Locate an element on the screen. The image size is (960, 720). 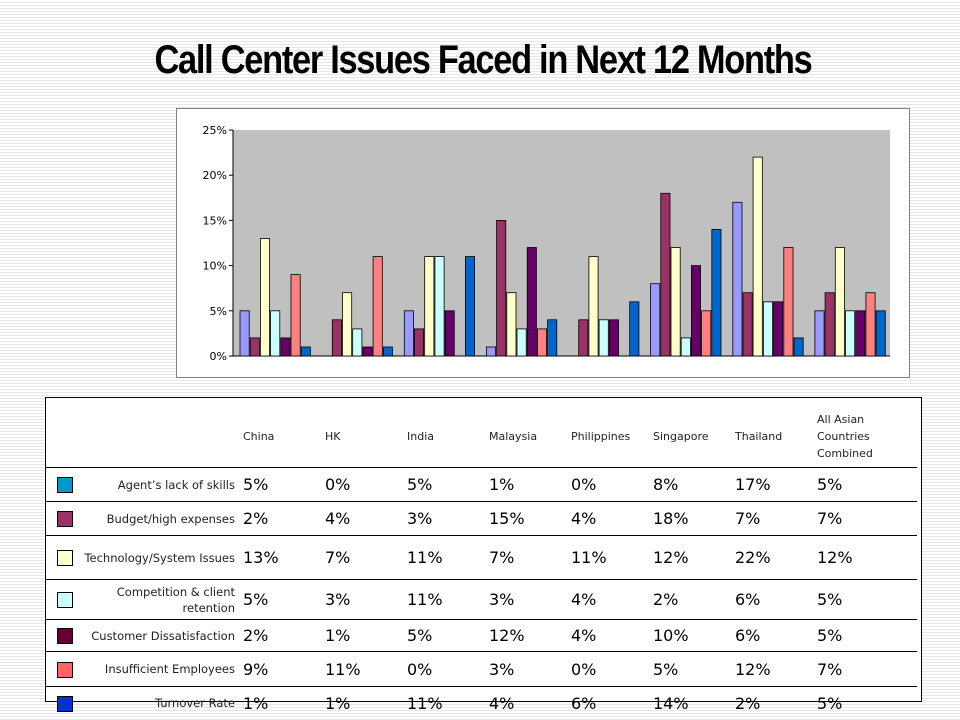
y-tick-label: 20% is located at coordinates (215, 175).